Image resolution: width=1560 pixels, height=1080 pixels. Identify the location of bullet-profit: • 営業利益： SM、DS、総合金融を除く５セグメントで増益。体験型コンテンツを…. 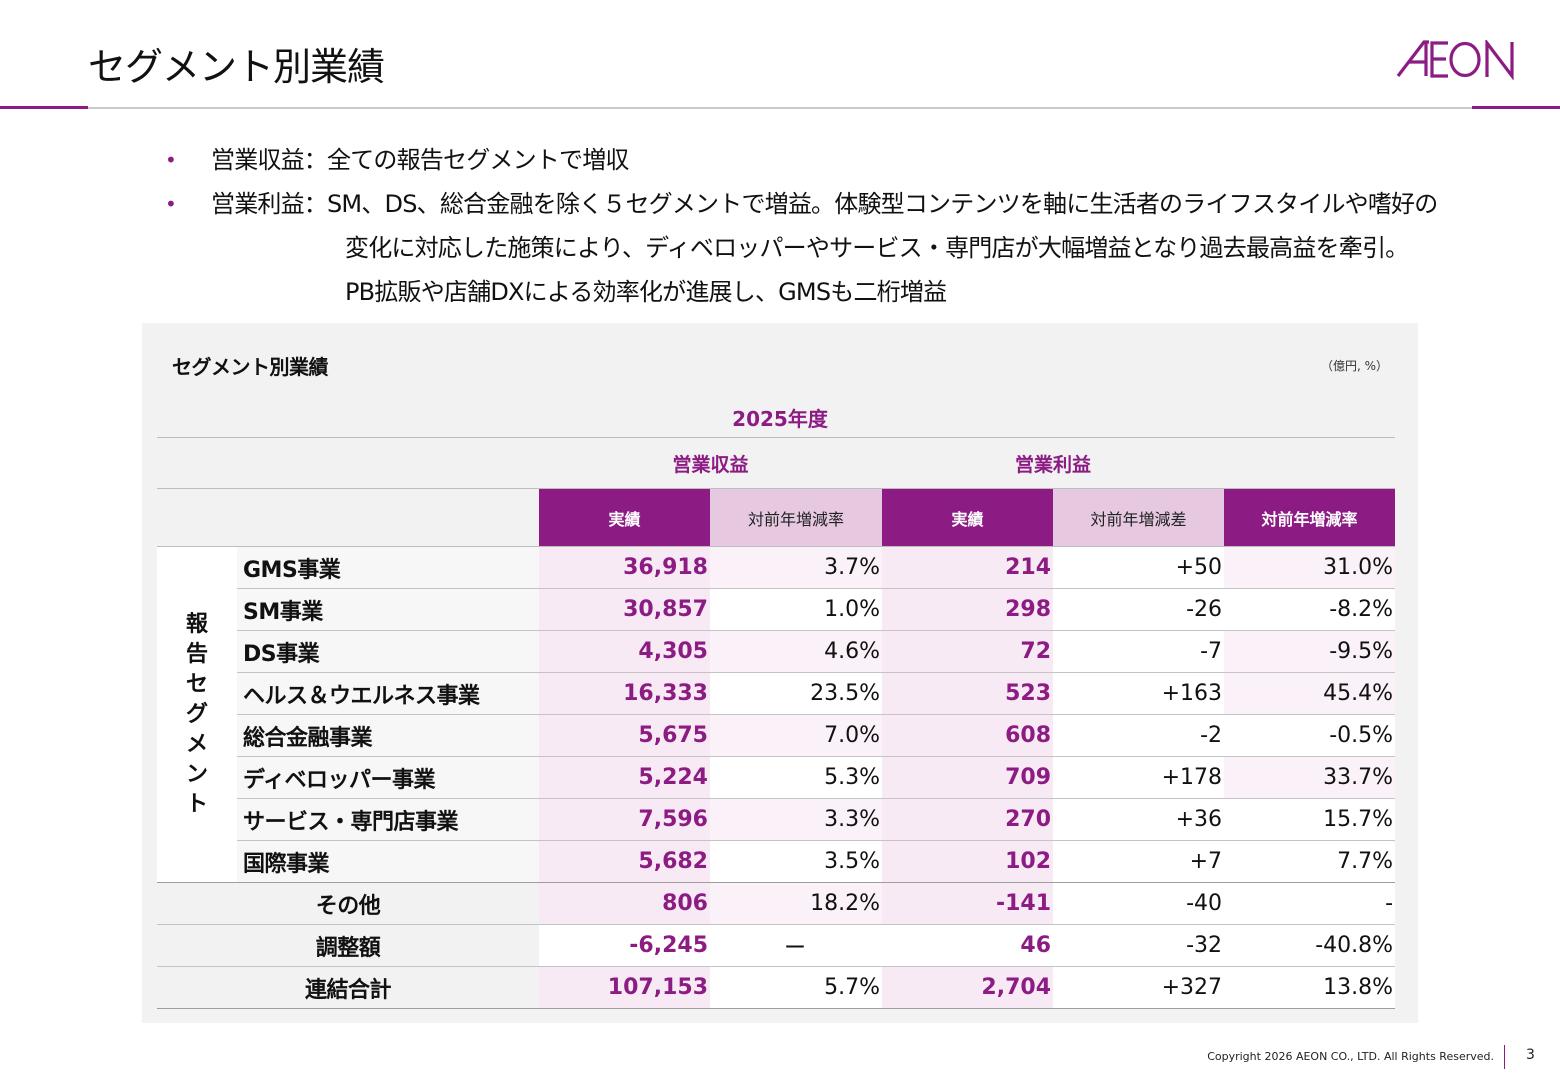
(810, 204).